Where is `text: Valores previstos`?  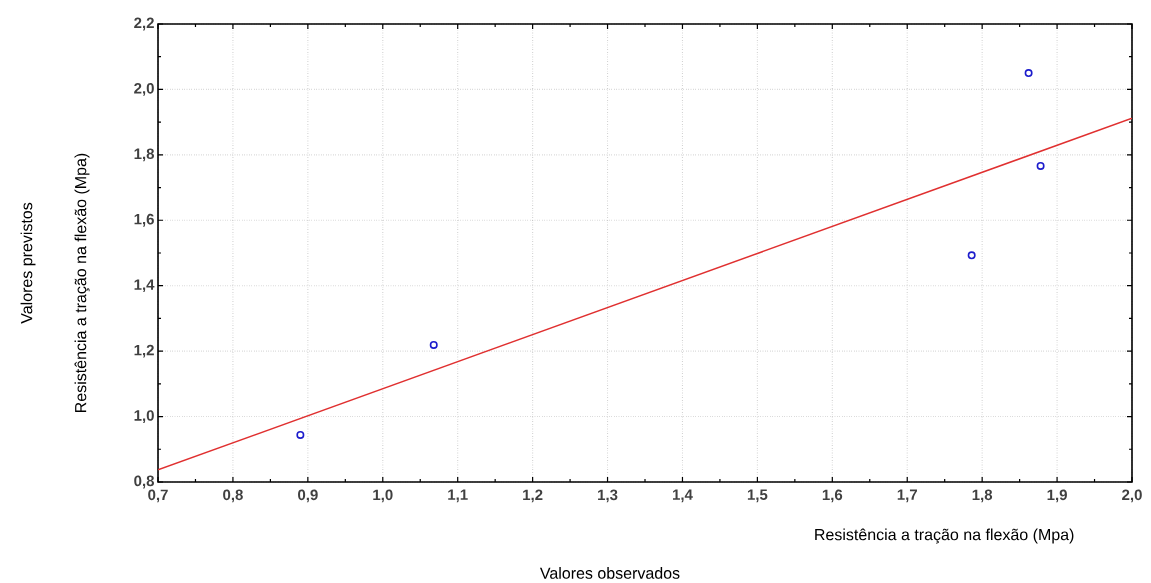 text: Valores previstos is located at coordinates (28, 263).